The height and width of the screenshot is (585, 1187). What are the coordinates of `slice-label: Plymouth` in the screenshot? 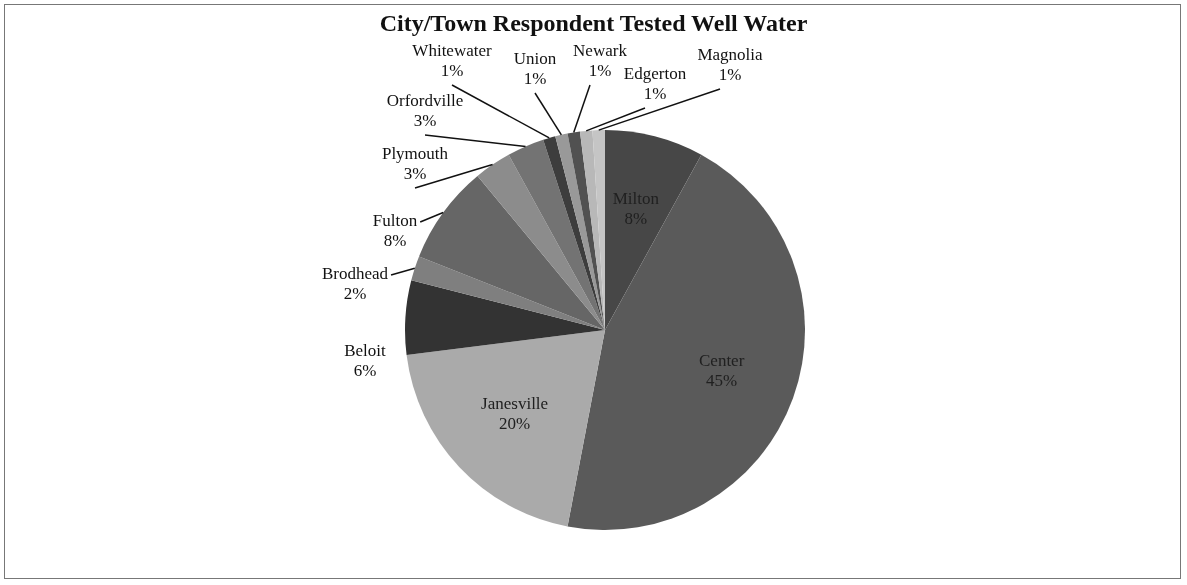 It's located at (415, 154).